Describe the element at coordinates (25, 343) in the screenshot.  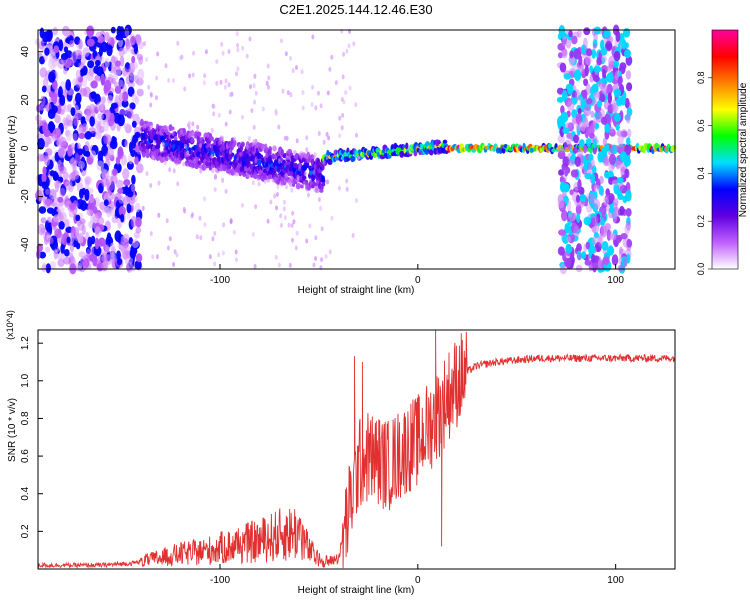
I see `snr-tick-label: 1.2` at that location.